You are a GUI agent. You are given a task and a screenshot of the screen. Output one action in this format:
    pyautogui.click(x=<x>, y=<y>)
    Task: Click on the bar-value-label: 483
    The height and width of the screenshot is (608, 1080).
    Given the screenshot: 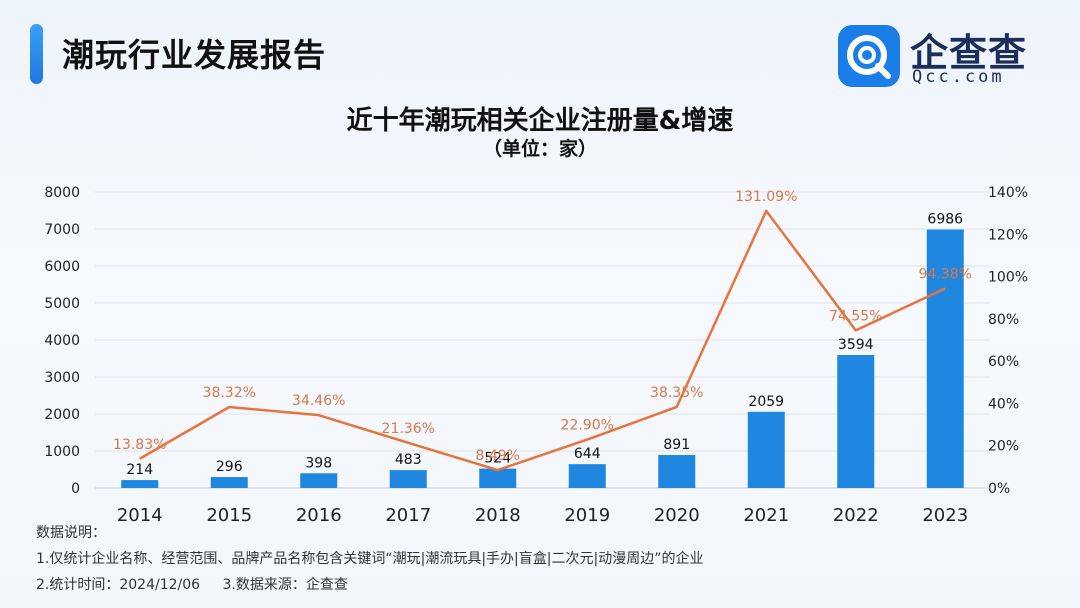 What is the action you would take?
    pyautogui.click(x=408, y=460)
    